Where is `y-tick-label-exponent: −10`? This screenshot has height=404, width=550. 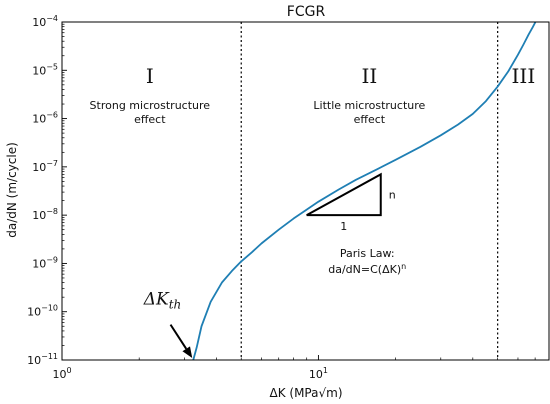 y-tick-label-exponent: −10 is located at coordinates (49, 308).